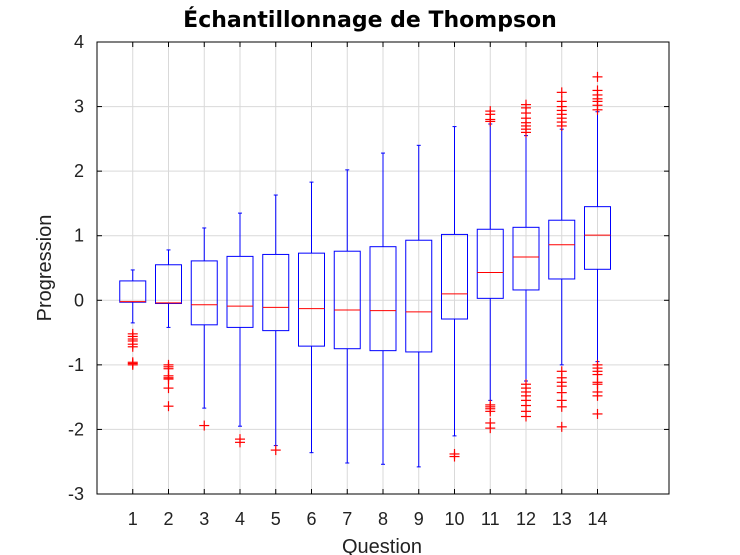 The height and width of the screenshot is (555, 740). Describe the element at coordinates (347, 519) in the screenshot. I see `x-tick-label: 7` at that location.